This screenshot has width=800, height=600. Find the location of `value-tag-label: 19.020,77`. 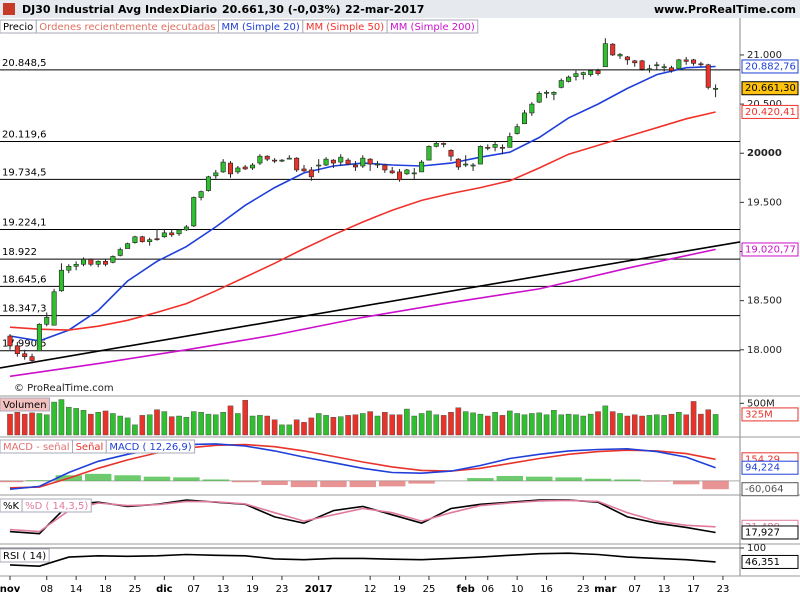

value-tag-label: 19.020,77 is located at coordinates (770, 249).